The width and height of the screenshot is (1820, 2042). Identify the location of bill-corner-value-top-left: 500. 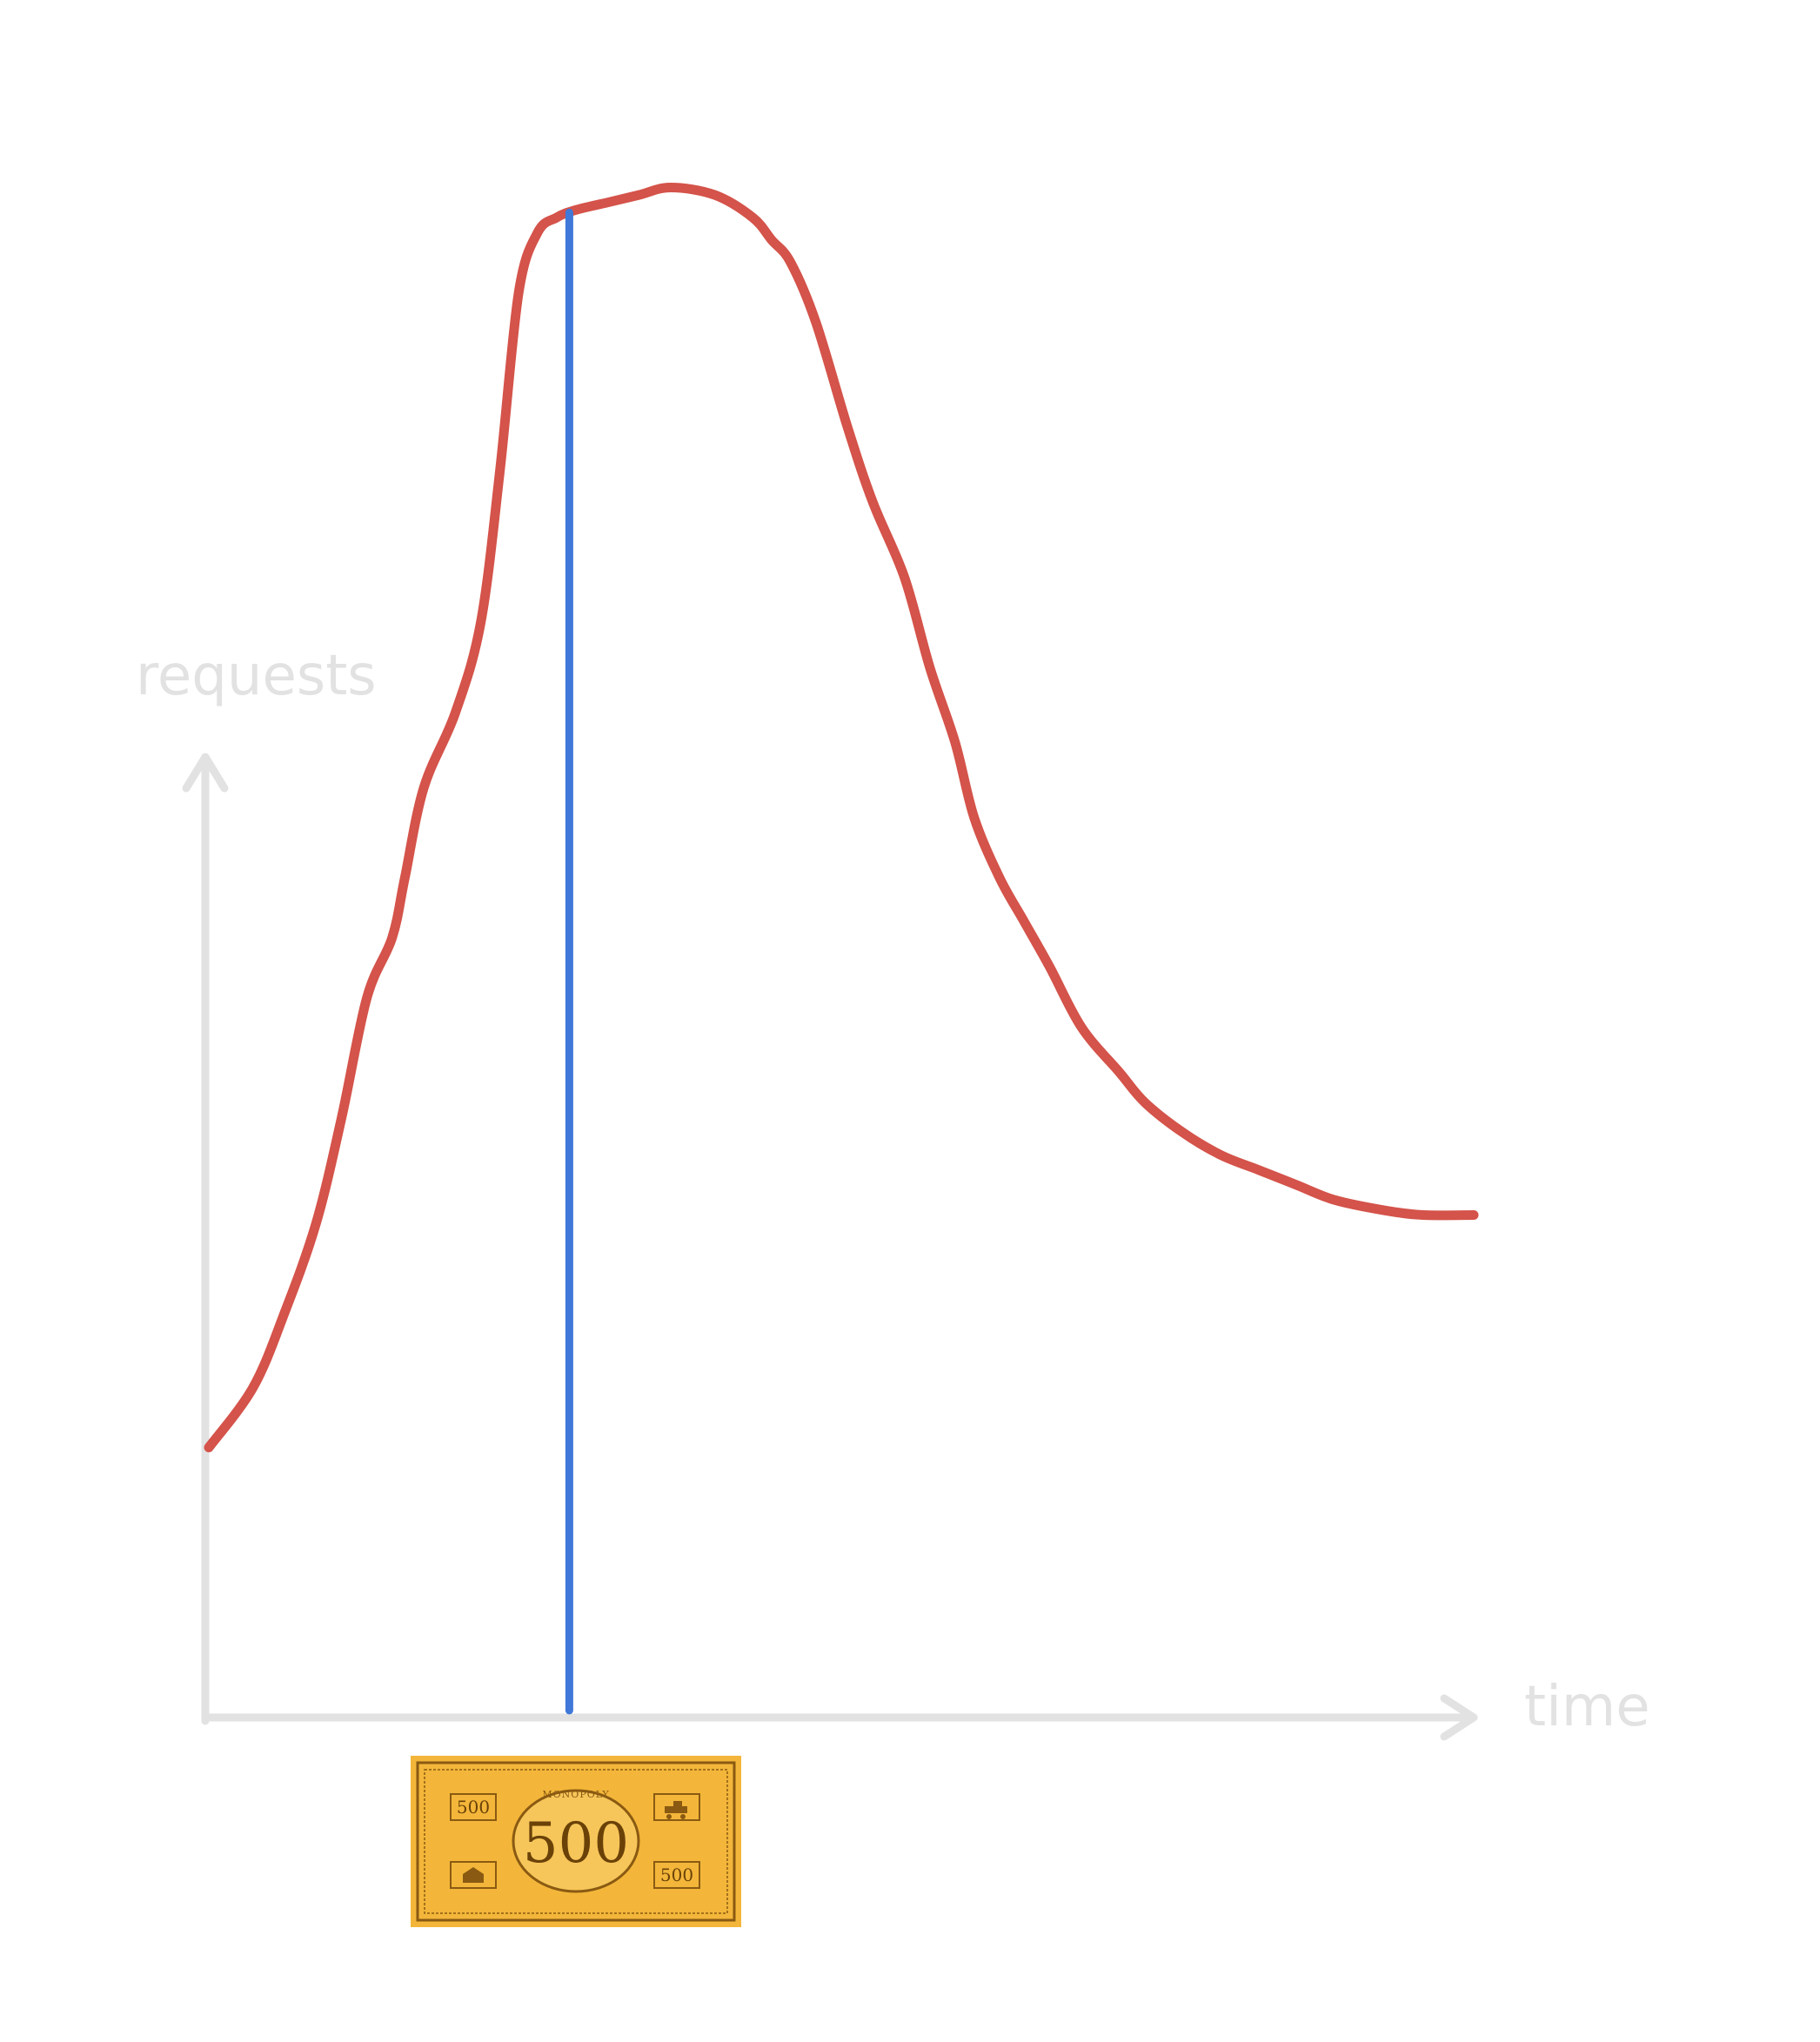
(474, 1807).